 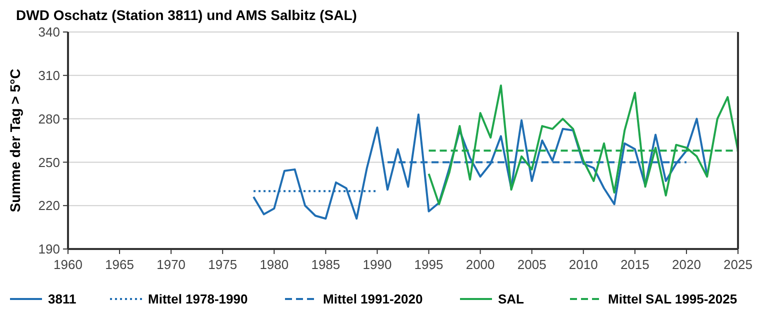 I want to click on x-tick-label: 2015, so click(x=635, y=264).